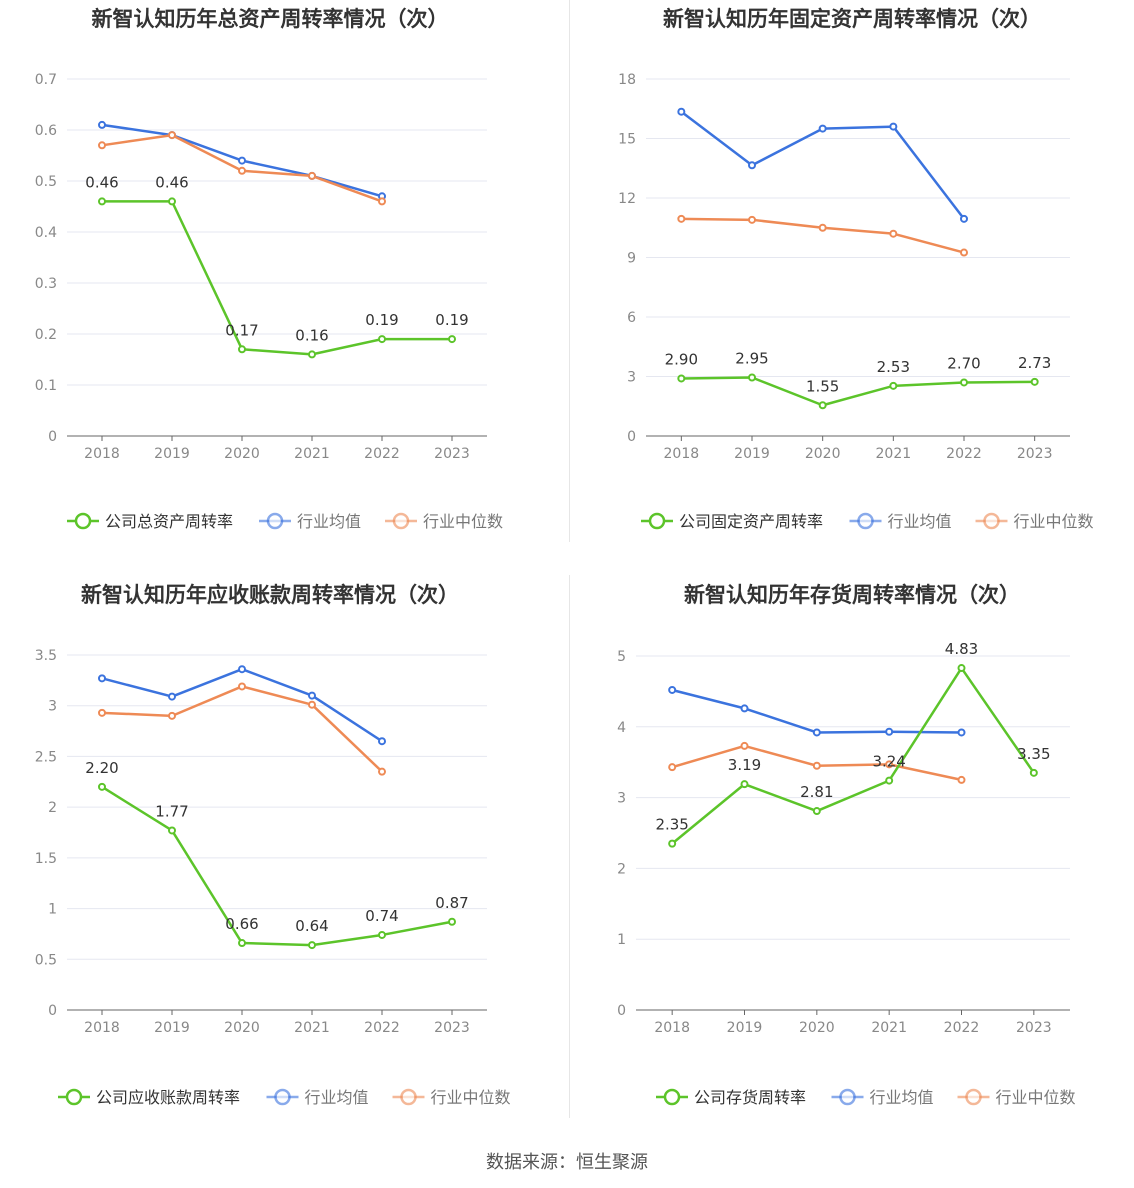  Describe the element at coordinates (242, 729) in the screenshot. I see `series-line-median` at that location.